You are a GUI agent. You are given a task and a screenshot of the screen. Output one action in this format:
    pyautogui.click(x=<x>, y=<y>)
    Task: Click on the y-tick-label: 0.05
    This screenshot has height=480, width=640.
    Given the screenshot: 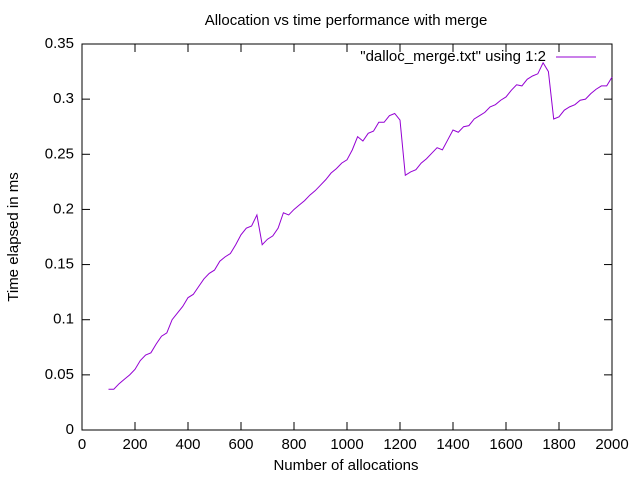 What is the action you would take?
    pyautogui.click(x=59, y=374)
    